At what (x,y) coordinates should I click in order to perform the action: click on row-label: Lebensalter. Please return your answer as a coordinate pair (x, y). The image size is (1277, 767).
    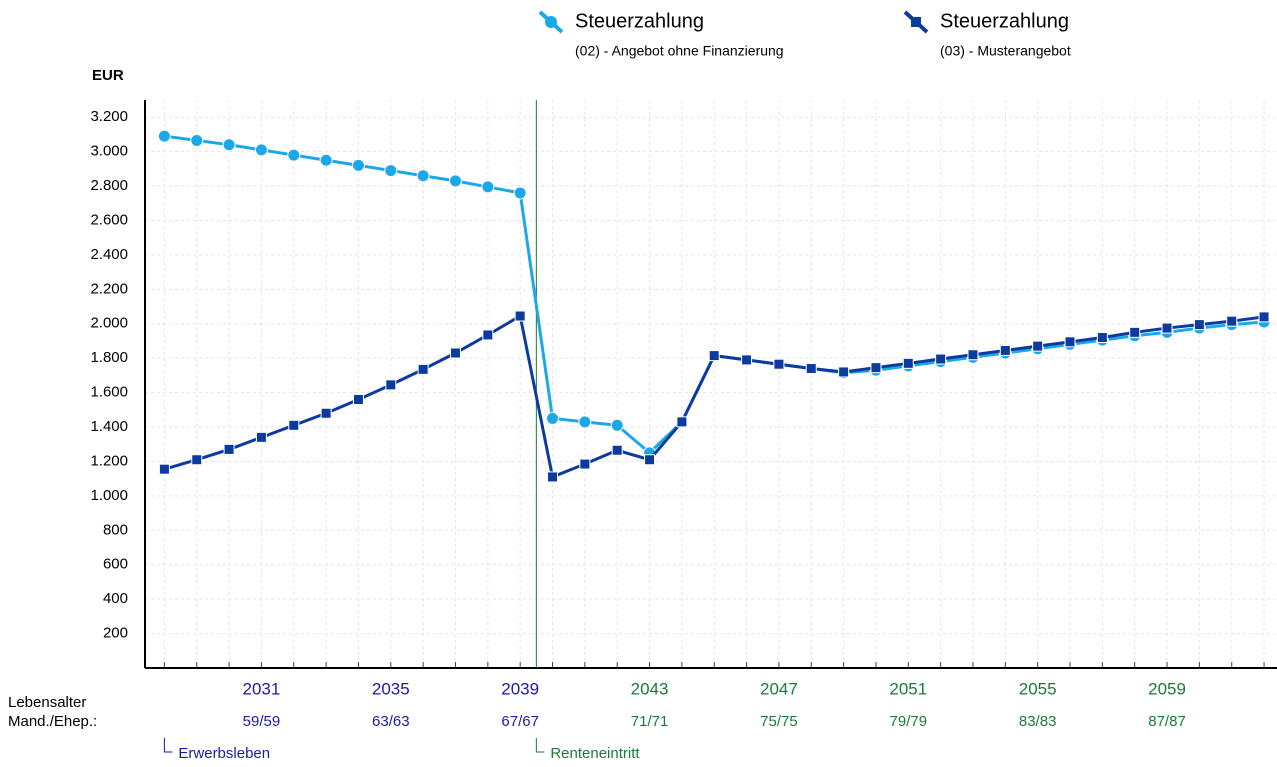
    Looking at the image, I should click on (47, 702).